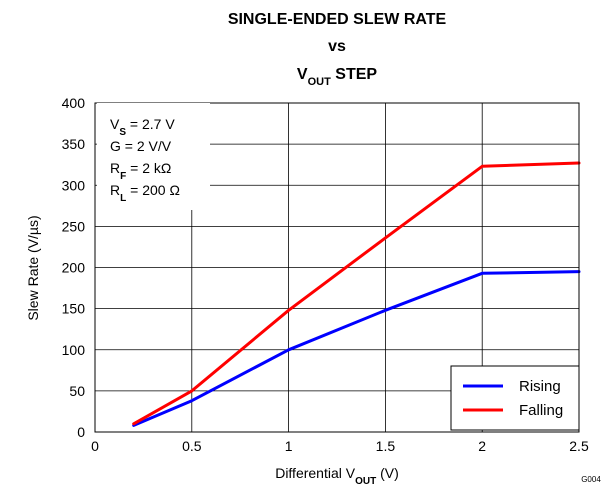 The width and height of the screenshot is (611, 487). I want to click on condition-line: RL = 200 Ω, so click(145, 193).